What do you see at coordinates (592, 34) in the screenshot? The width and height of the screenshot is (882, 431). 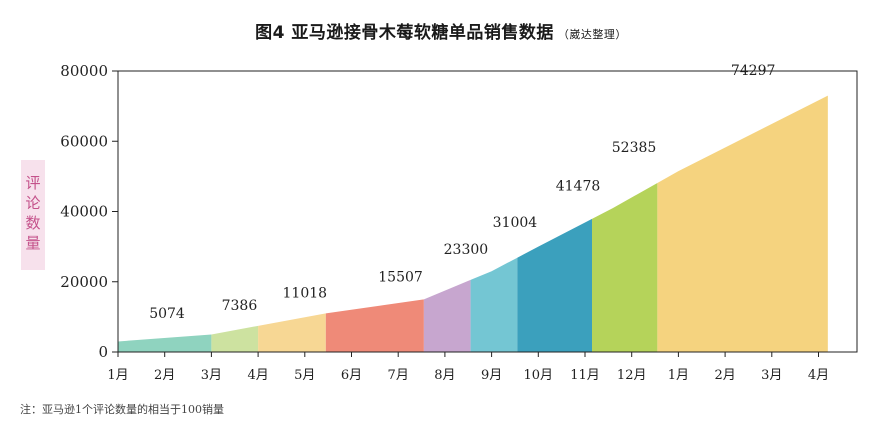 I see `chart-title-sub: （崴达整理）` at bounding box center [592, 34].